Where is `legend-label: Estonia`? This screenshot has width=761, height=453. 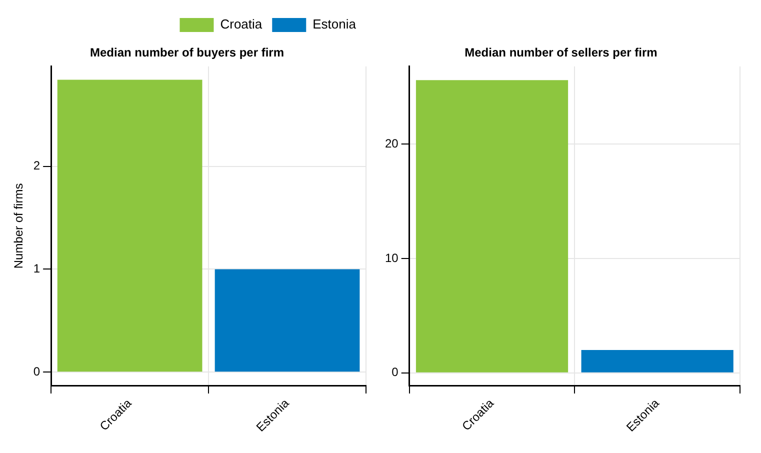
legend-label: Estonia is located at coordinates (334, 24).